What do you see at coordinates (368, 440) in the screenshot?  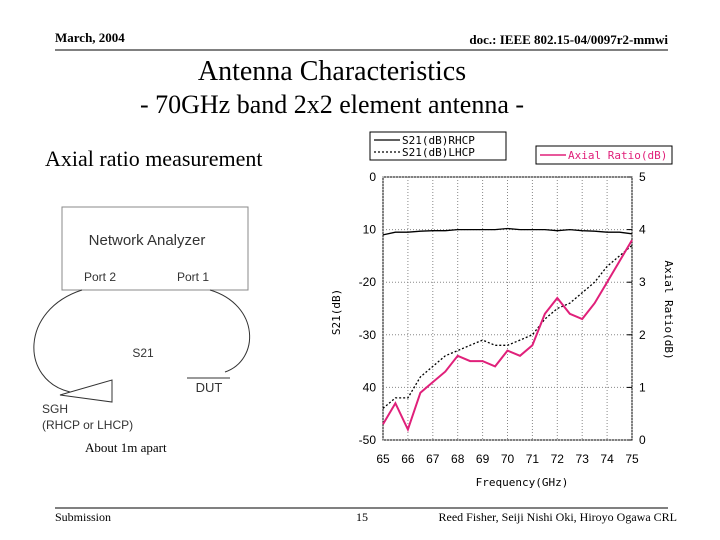 I see `y-tick-label: -50` at bounding box center [368, 440].